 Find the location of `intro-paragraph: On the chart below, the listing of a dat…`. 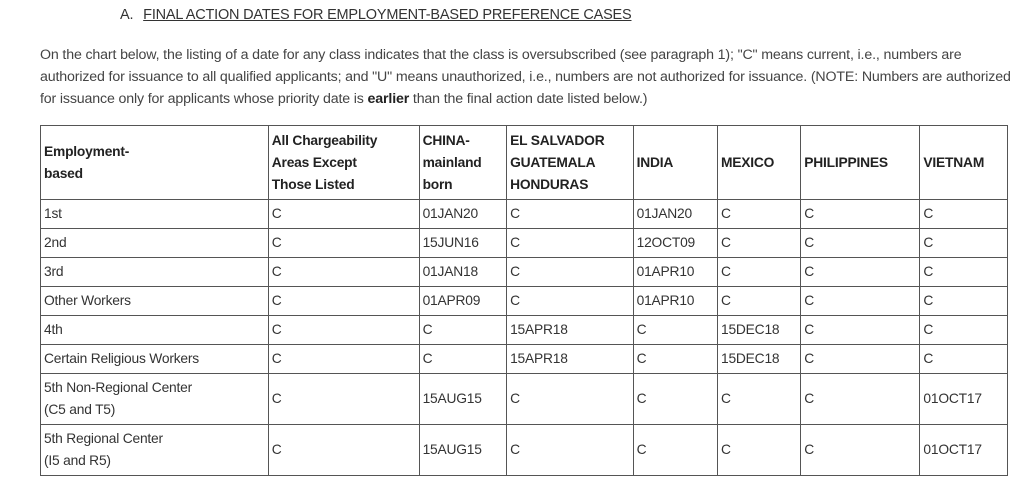

intro-paragraph: On the chart below, the listing of a dat… is located at coordinates (527, 77).